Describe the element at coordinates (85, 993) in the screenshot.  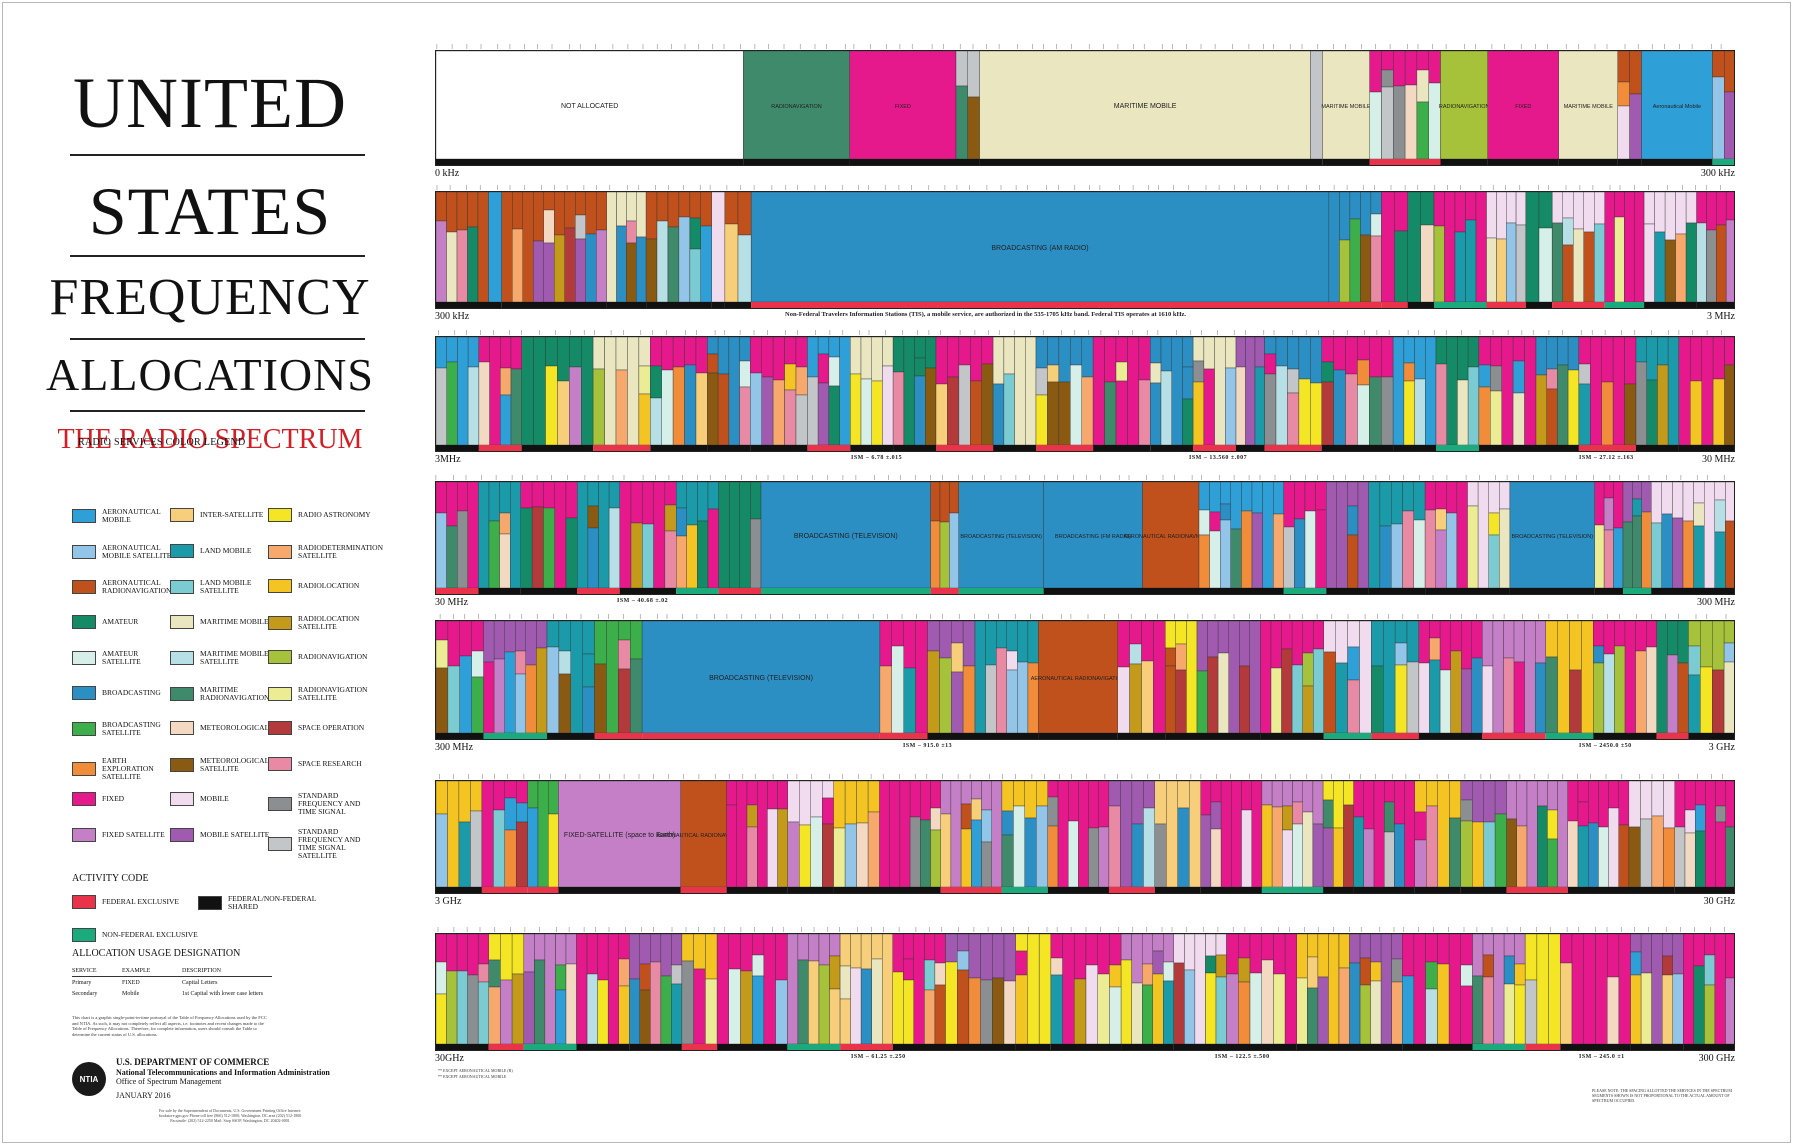
I see `usage-cell: Secondary` at that location.